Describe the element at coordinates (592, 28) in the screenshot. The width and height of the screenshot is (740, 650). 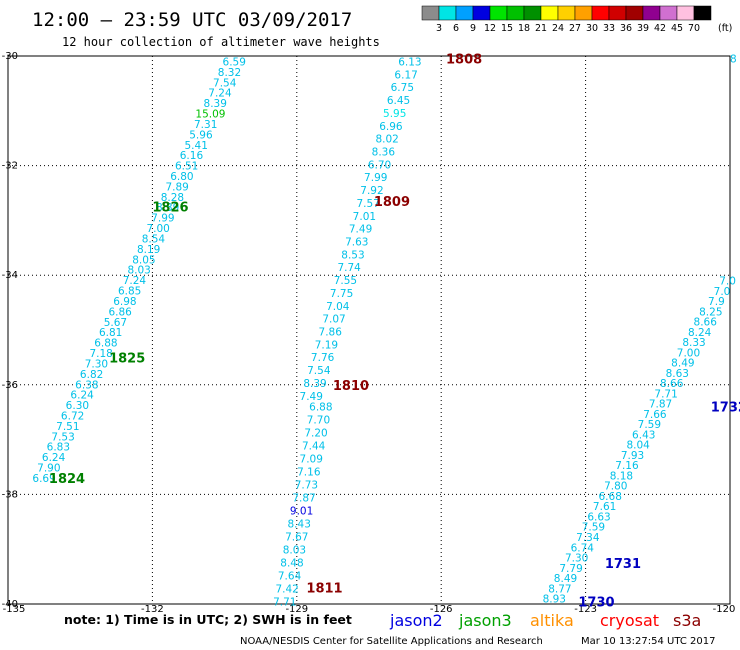
I see `colorbar-label: 30` at that location.